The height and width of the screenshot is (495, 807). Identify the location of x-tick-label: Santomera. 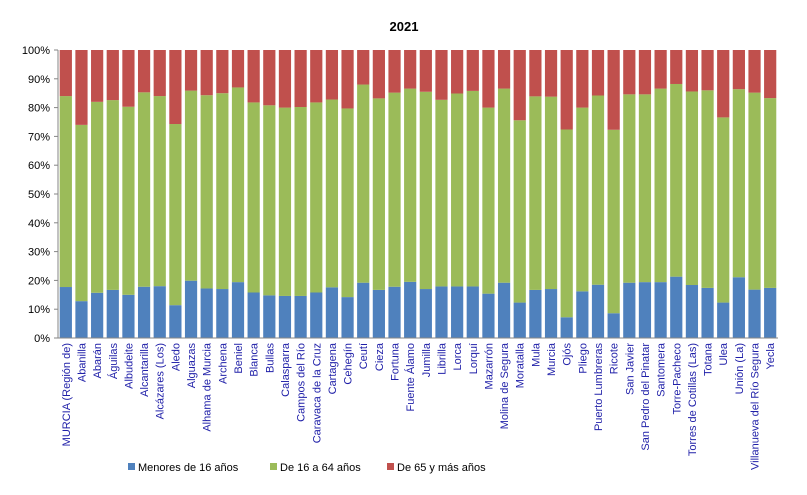
(662, 369).